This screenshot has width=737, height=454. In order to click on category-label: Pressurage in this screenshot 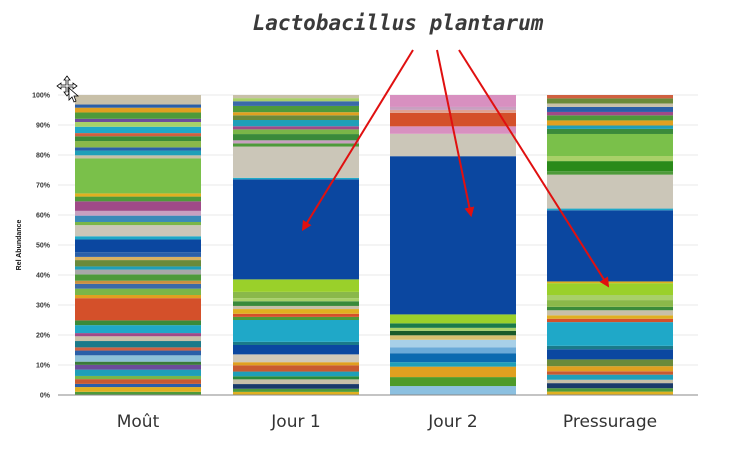, I will do `click(610, 422)`.